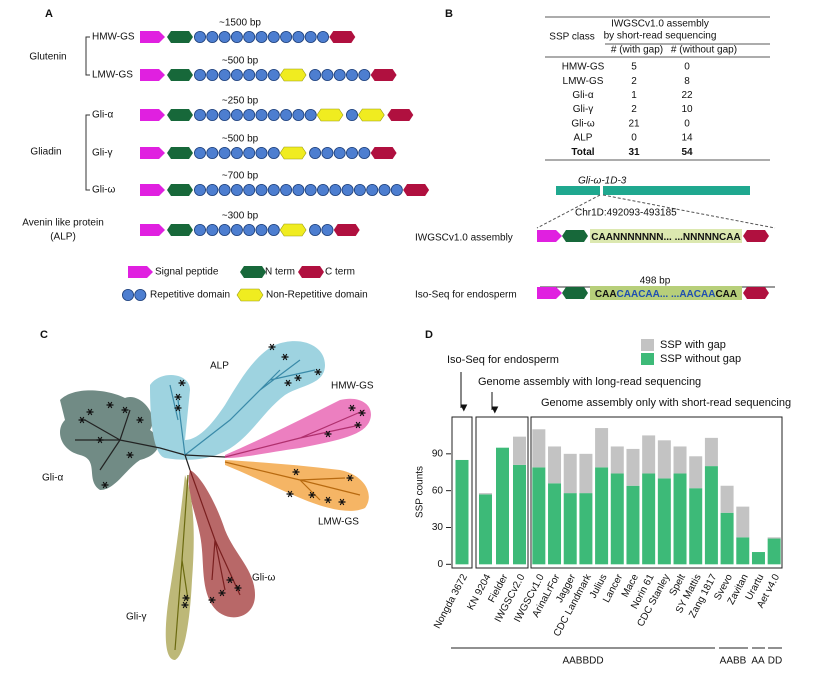 This screenshot has height=674, width=831. I want to click on panel-label: D, so click(429, 335).